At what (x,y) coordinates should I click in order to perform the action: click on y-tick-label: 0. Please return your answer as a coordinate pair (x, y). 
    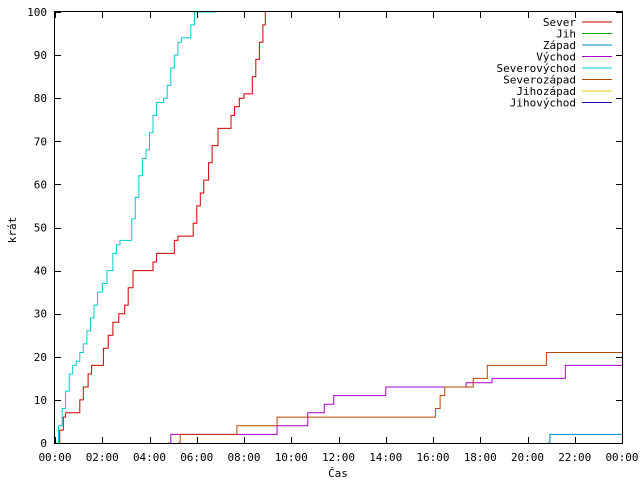
    Looking at the image, I should click on (43, 443).